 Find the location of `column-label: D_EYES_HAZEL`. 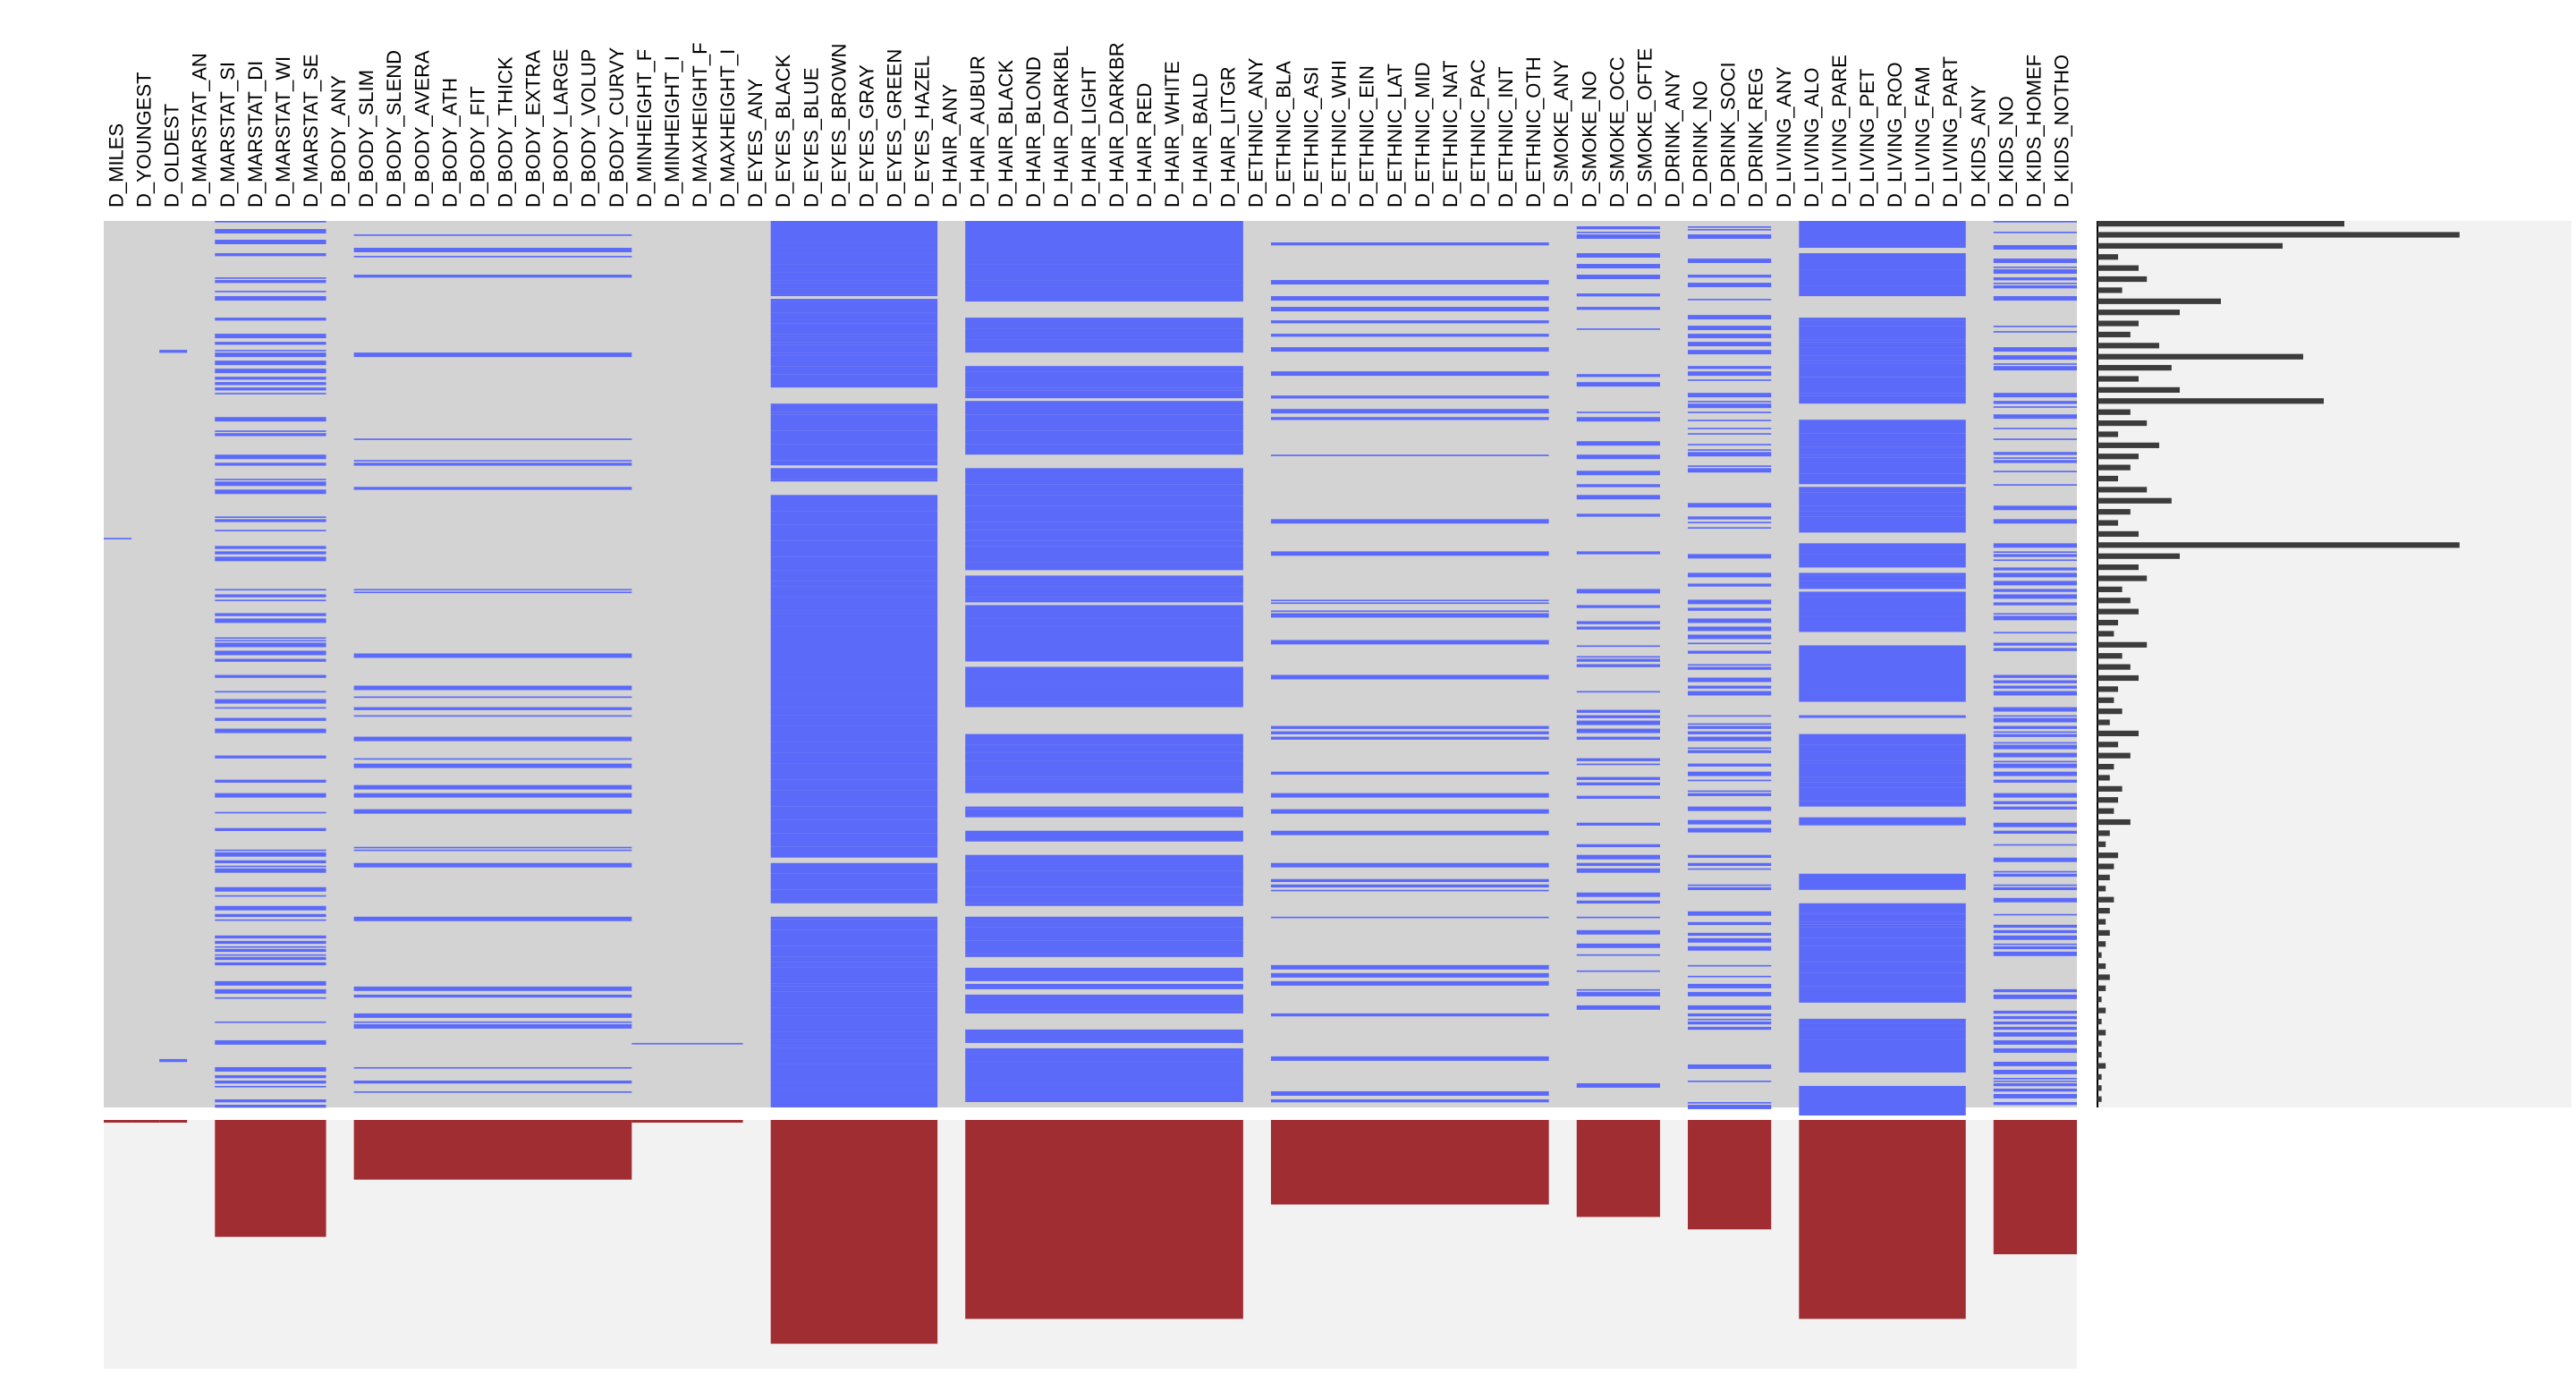

column-label: D_EYES_HAZEL is located at coordinates (922, 131).